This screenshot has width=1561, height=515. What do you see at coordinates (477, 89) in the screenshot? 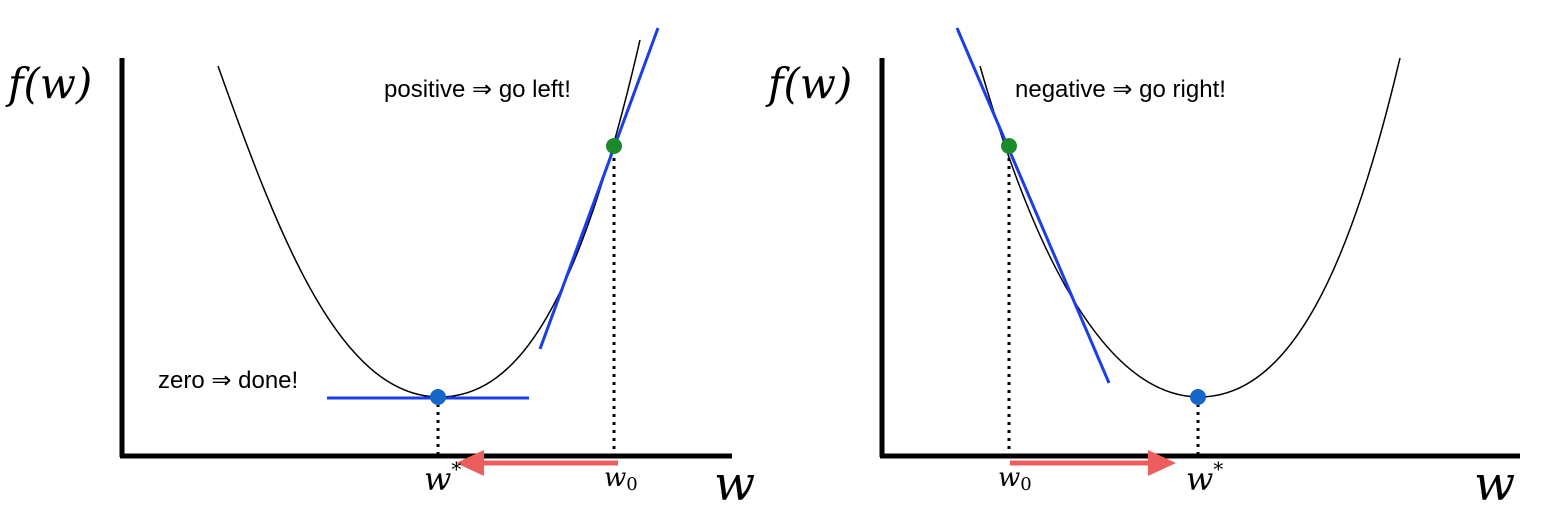
I see `left-annotation-top: positive ⇒ go left!` at bounding box center [477, 89].